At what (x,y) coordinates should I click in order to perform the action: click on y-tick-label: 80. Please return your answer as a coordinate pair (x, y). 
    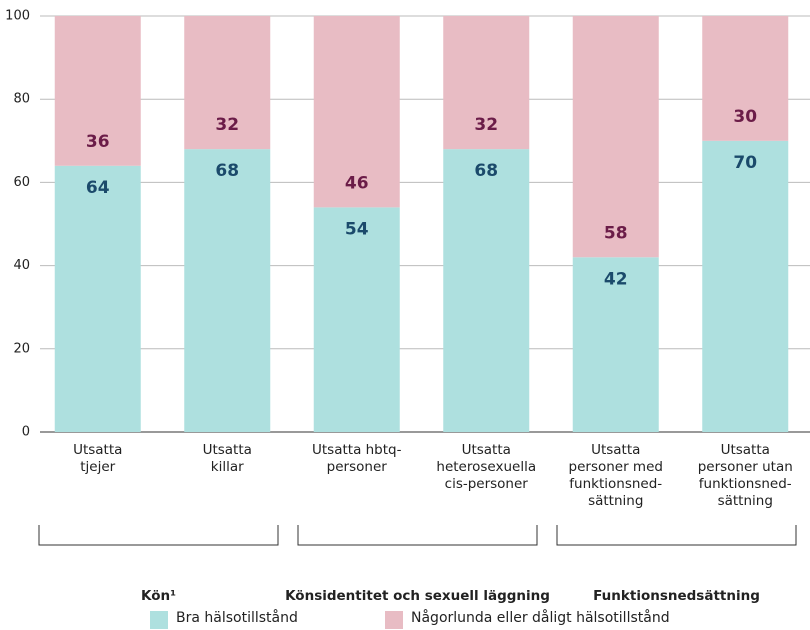
    Looking at the image, I should click on (21, 99).